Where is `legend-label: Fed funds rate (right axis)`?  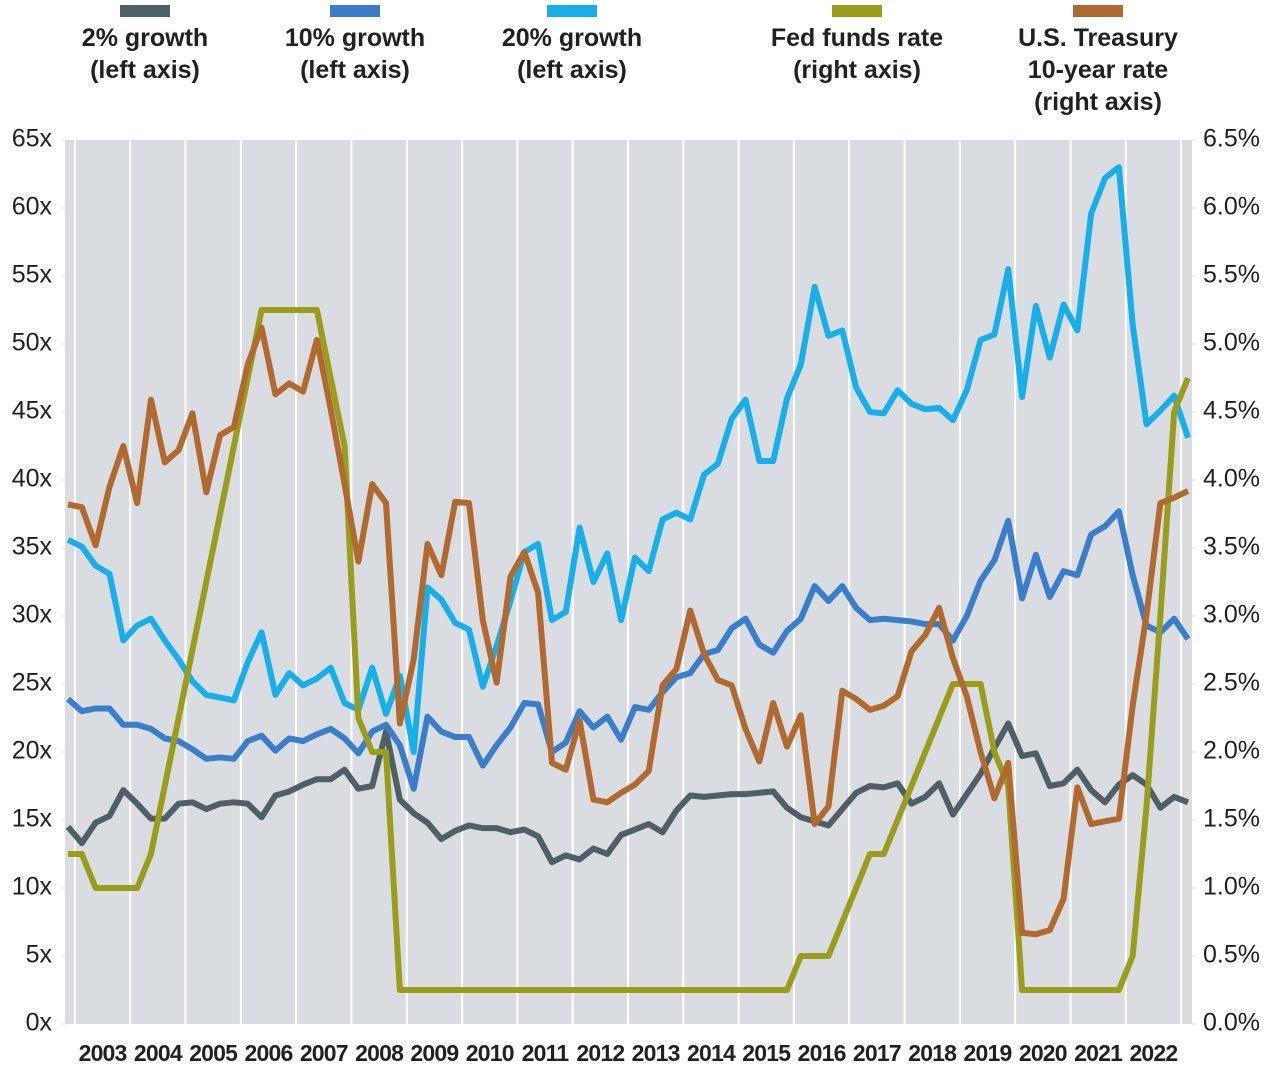 legend-label: Fed funds rate (right axis) is located at coordinates (857, 54).